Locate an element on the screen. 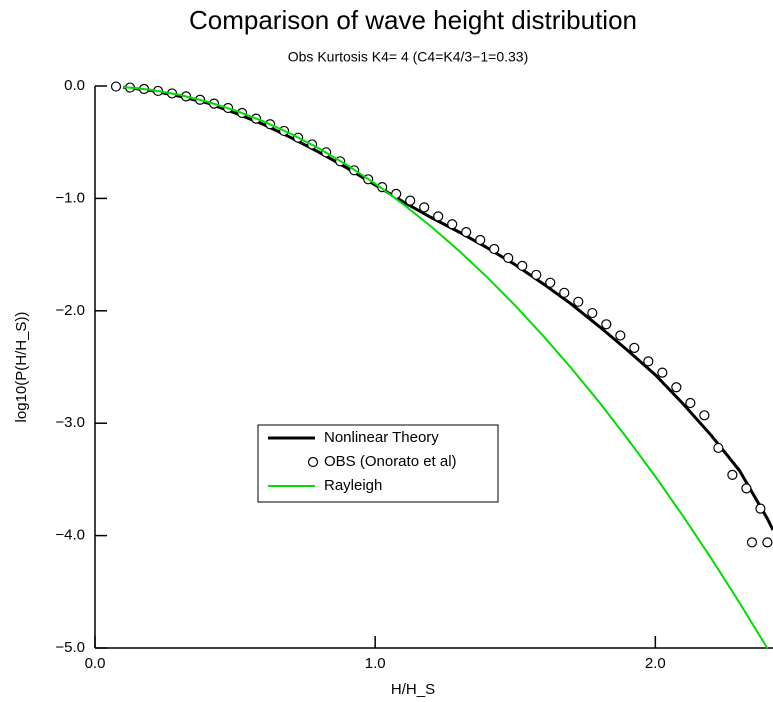 This screenshot has height=702, width=773. y-axis-label: log10(P(H/H_S)) is located at coordinates (21, 367).